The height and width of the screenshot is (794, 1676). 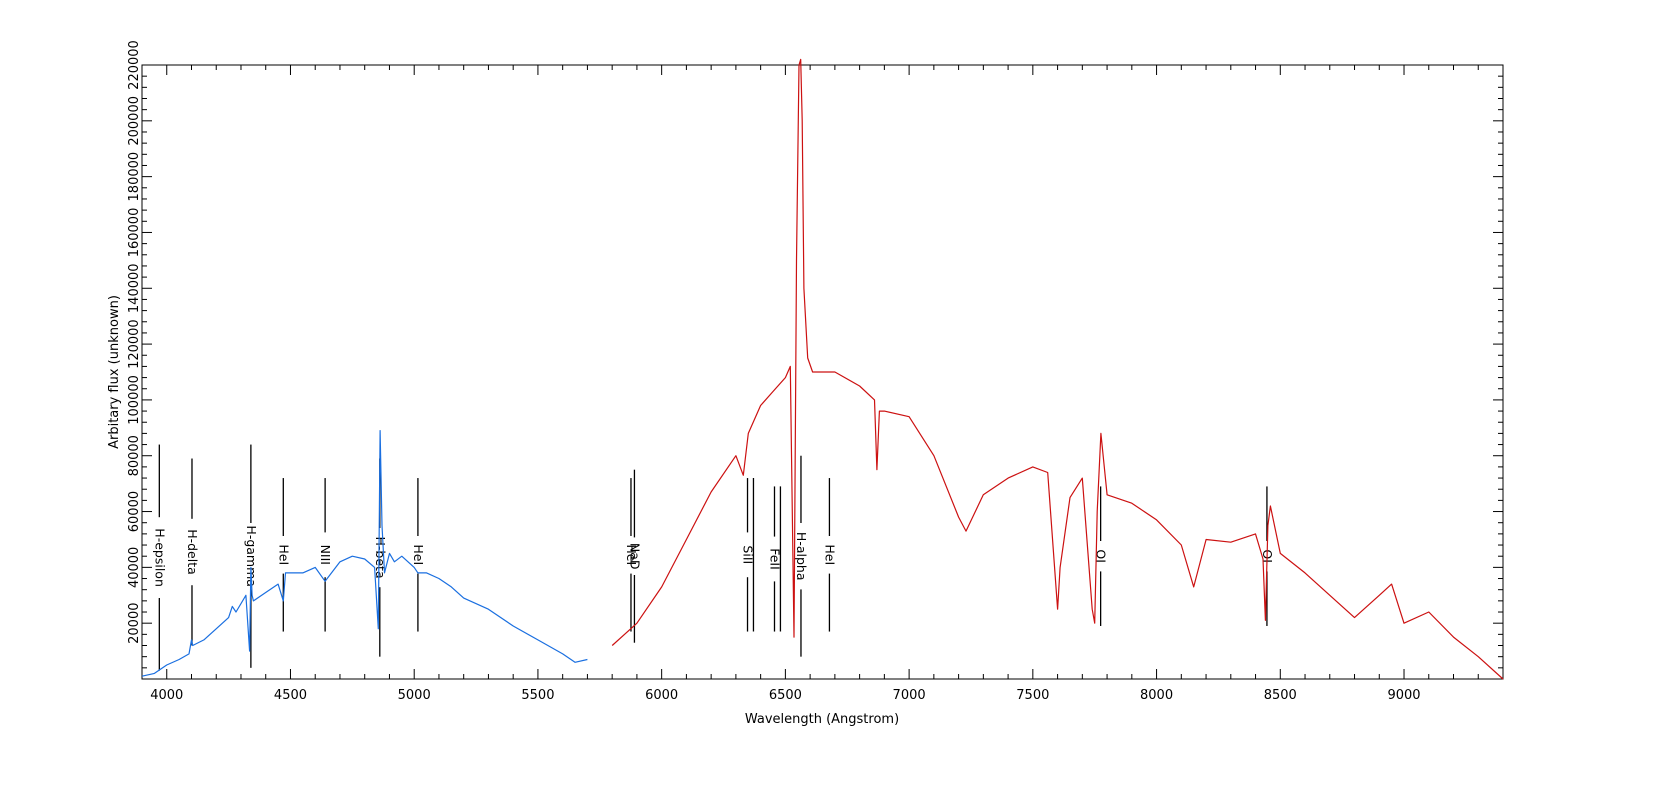 I want to click on line-marker-label: NaD, so click(x=634, y=556).